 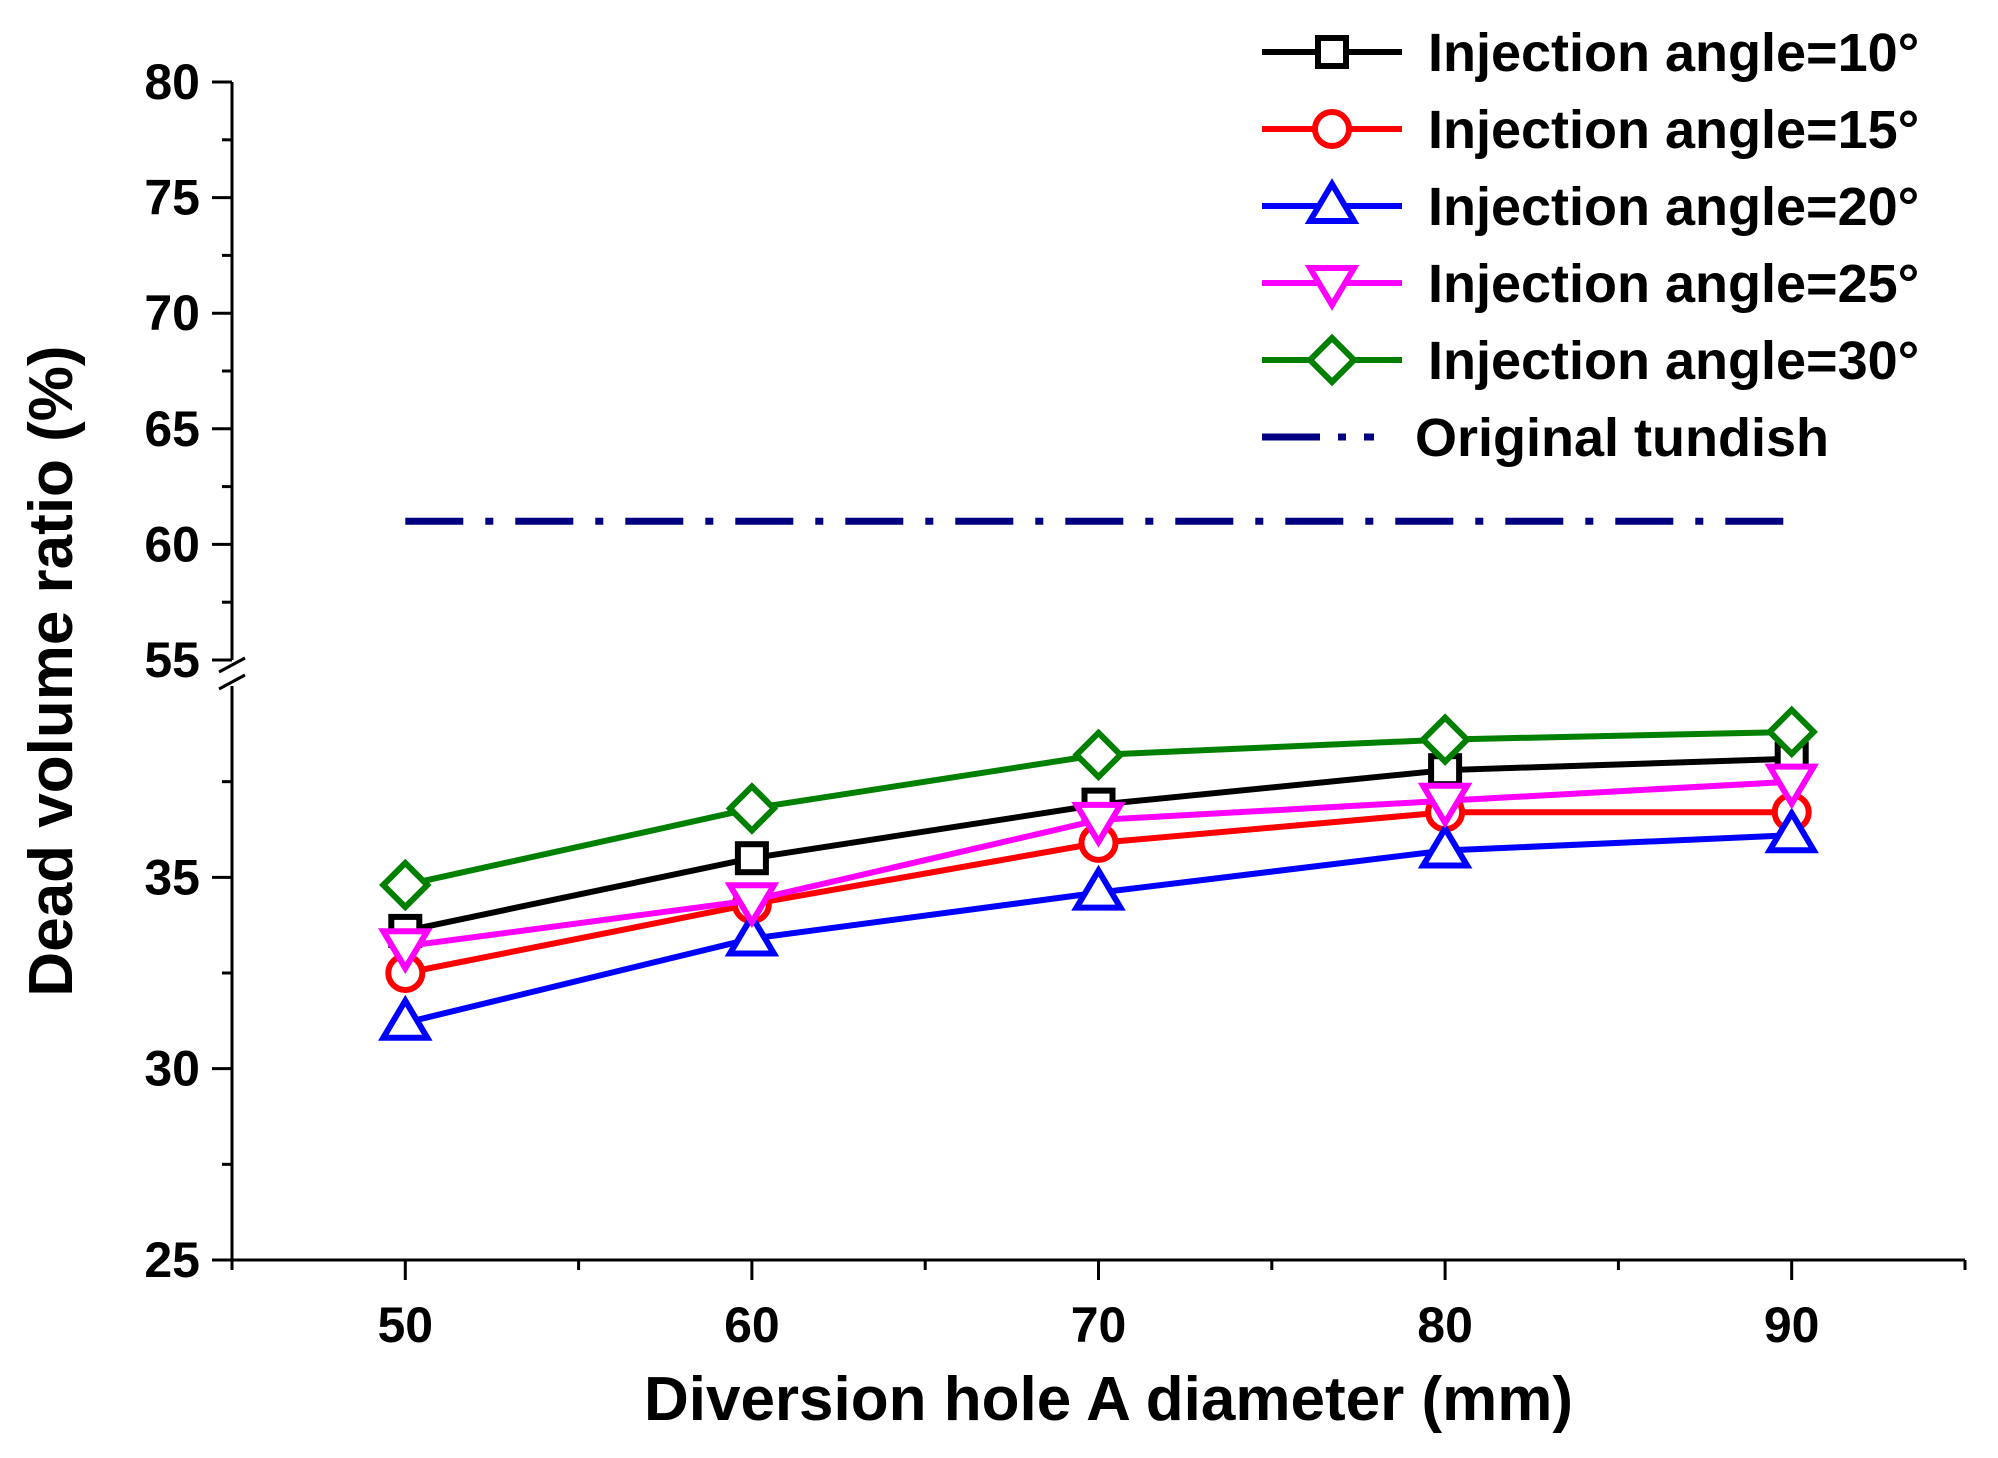 What do you see at coordinates (172, 660) in the screenshot?
I see `y-tick-label: 55` at bounding box center [172, 660].